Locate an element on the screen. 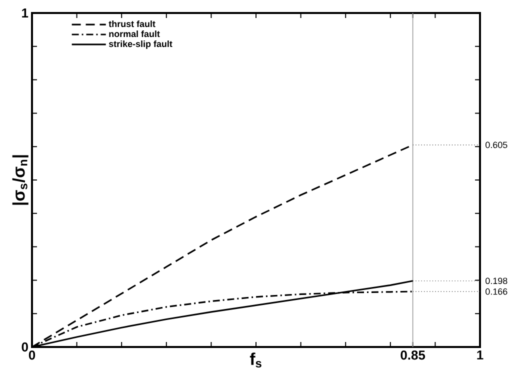 The height and width of the screenshot is (383, 520). x-tick-label: 1 is located at coordinates (480, 355).